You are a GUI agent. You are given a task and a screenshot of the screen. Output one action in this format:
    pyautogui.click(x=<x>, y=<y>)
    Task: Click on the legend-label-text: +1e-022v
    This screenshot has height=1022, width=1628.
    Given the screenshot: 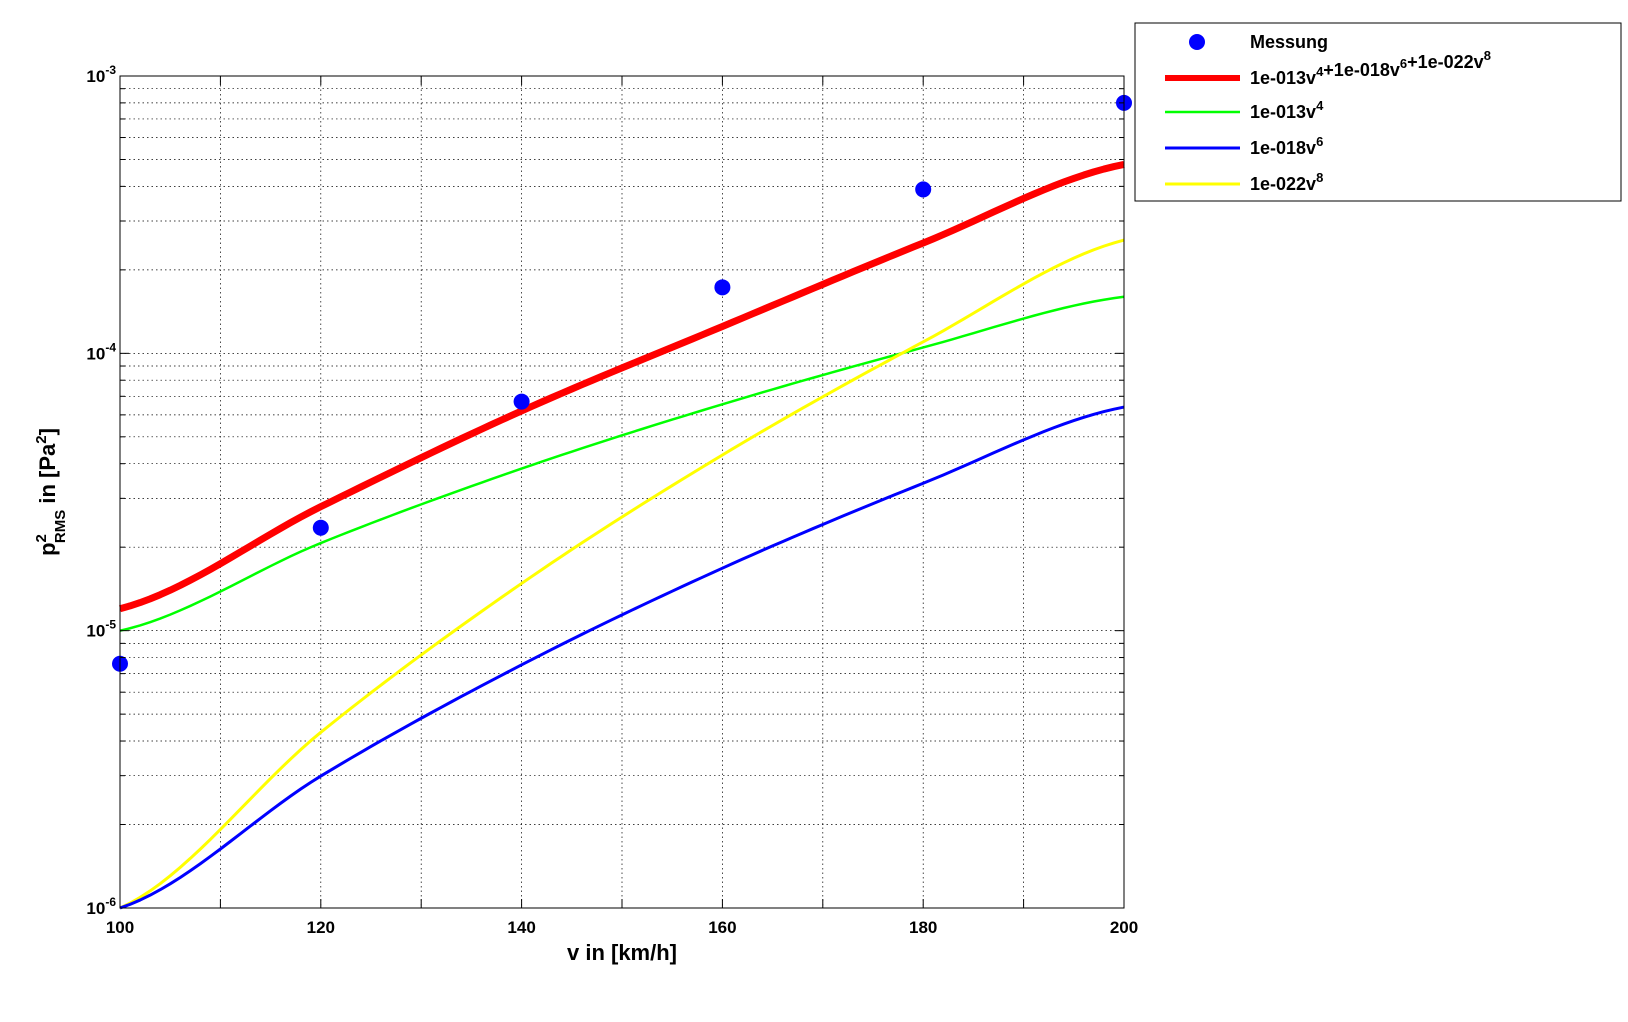 What is the action you would take?
    pyautogui.click(x=1445, y=62)
    